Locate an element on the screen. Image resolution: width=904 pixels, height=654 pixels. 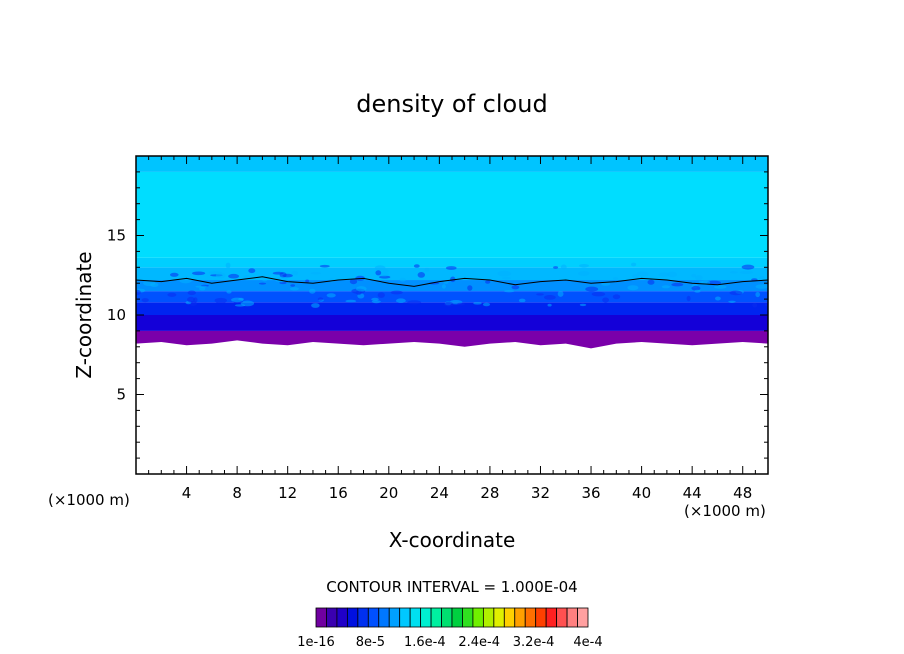
x-tick-label: 8 is located at coordinates (237, 493).